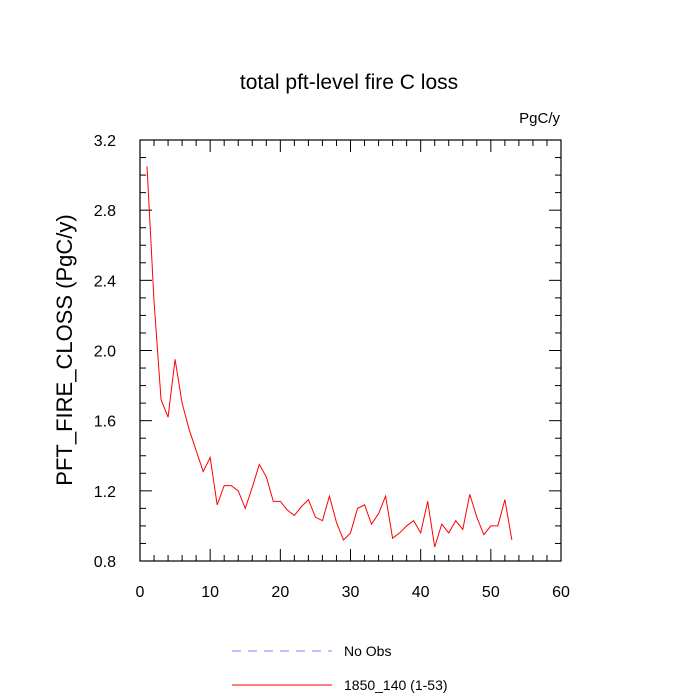 Image resolution: width=700 pixels, height=700 pixels. What do you see at coordinates (105, 141) in the screenshot?
I see `y-tick-label: 3.2` at bounding box center [105, 141].